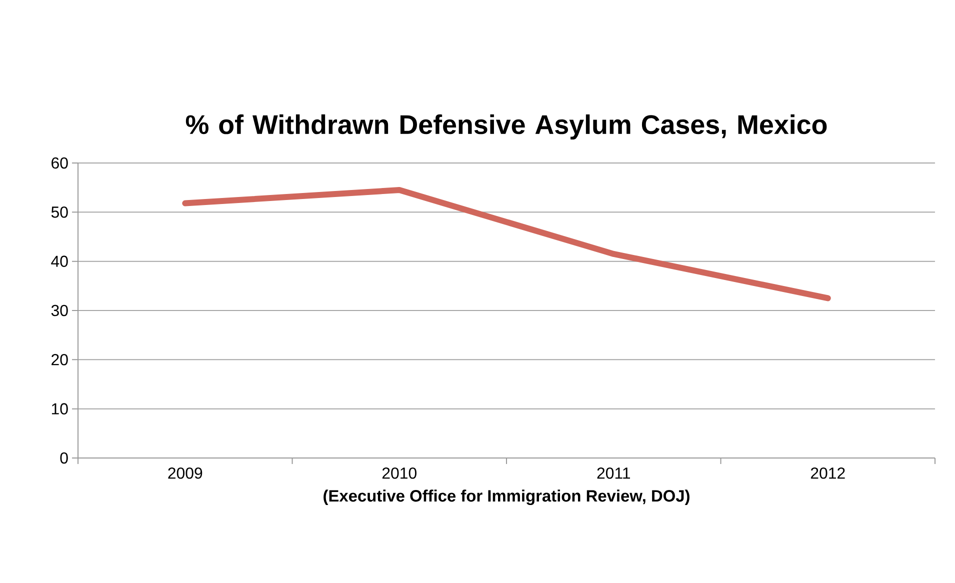  I want to click on y-tick-label: 10, so click(60, 408).